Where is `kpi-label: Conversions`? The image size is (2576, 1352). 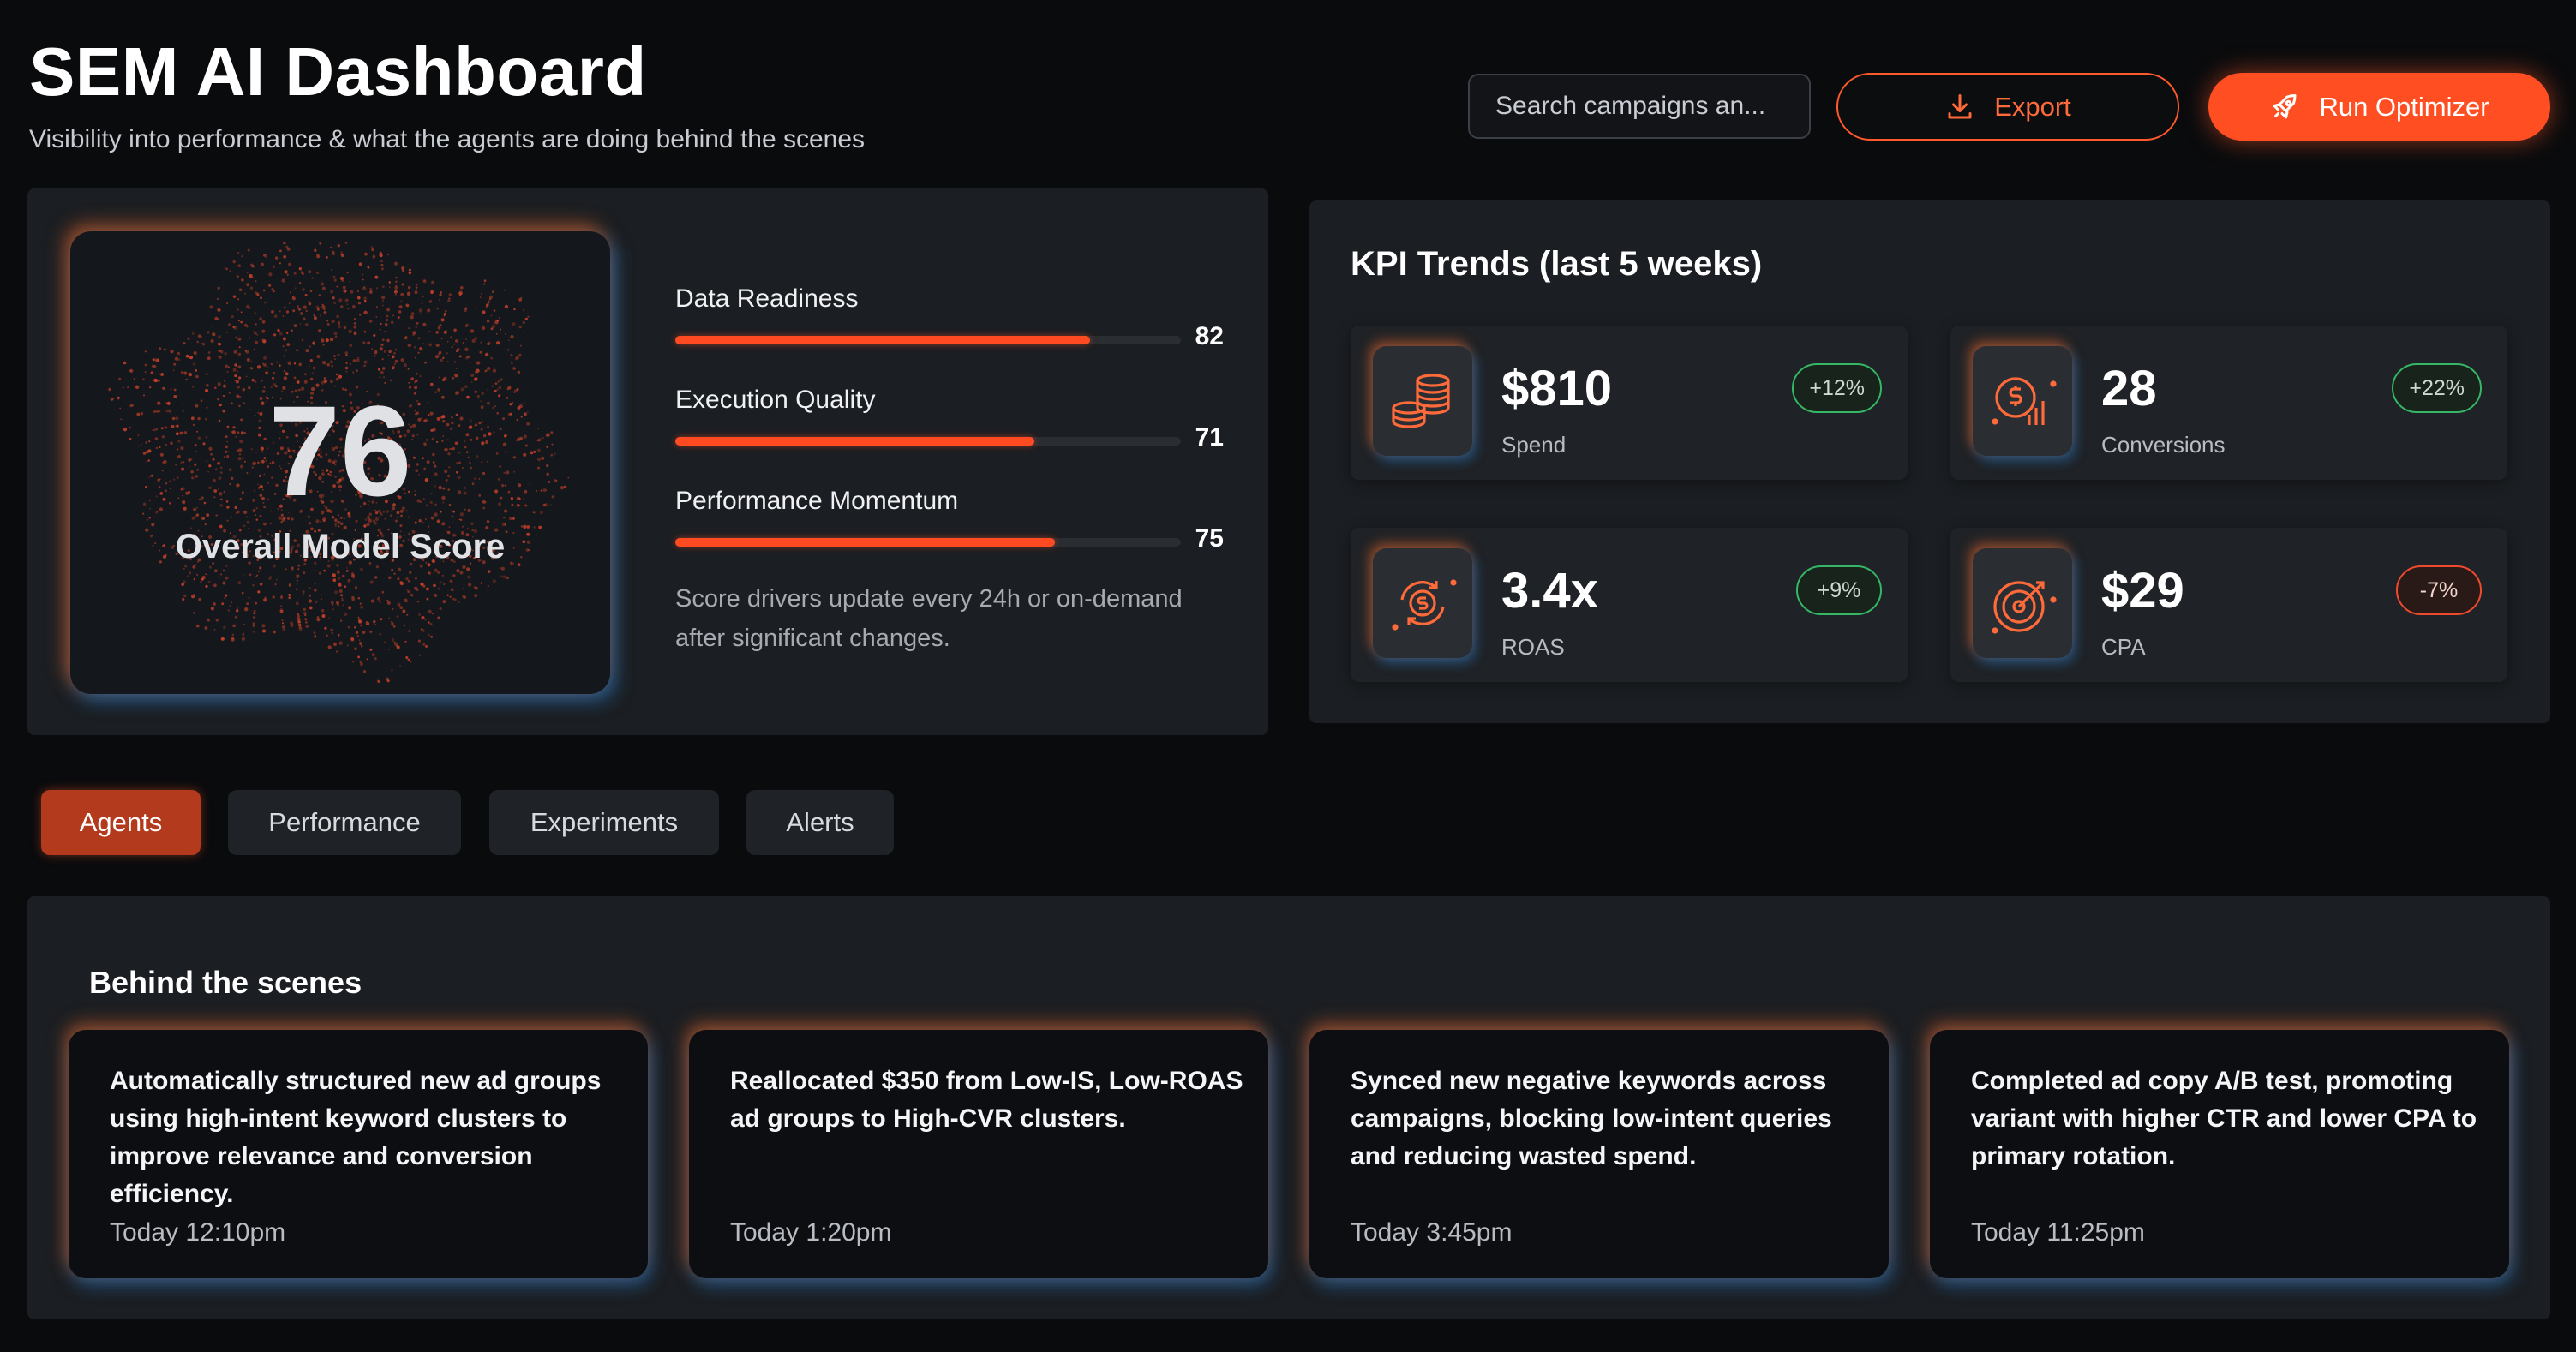
kpi-label: Conversions is located at coordinates (2163, 445).